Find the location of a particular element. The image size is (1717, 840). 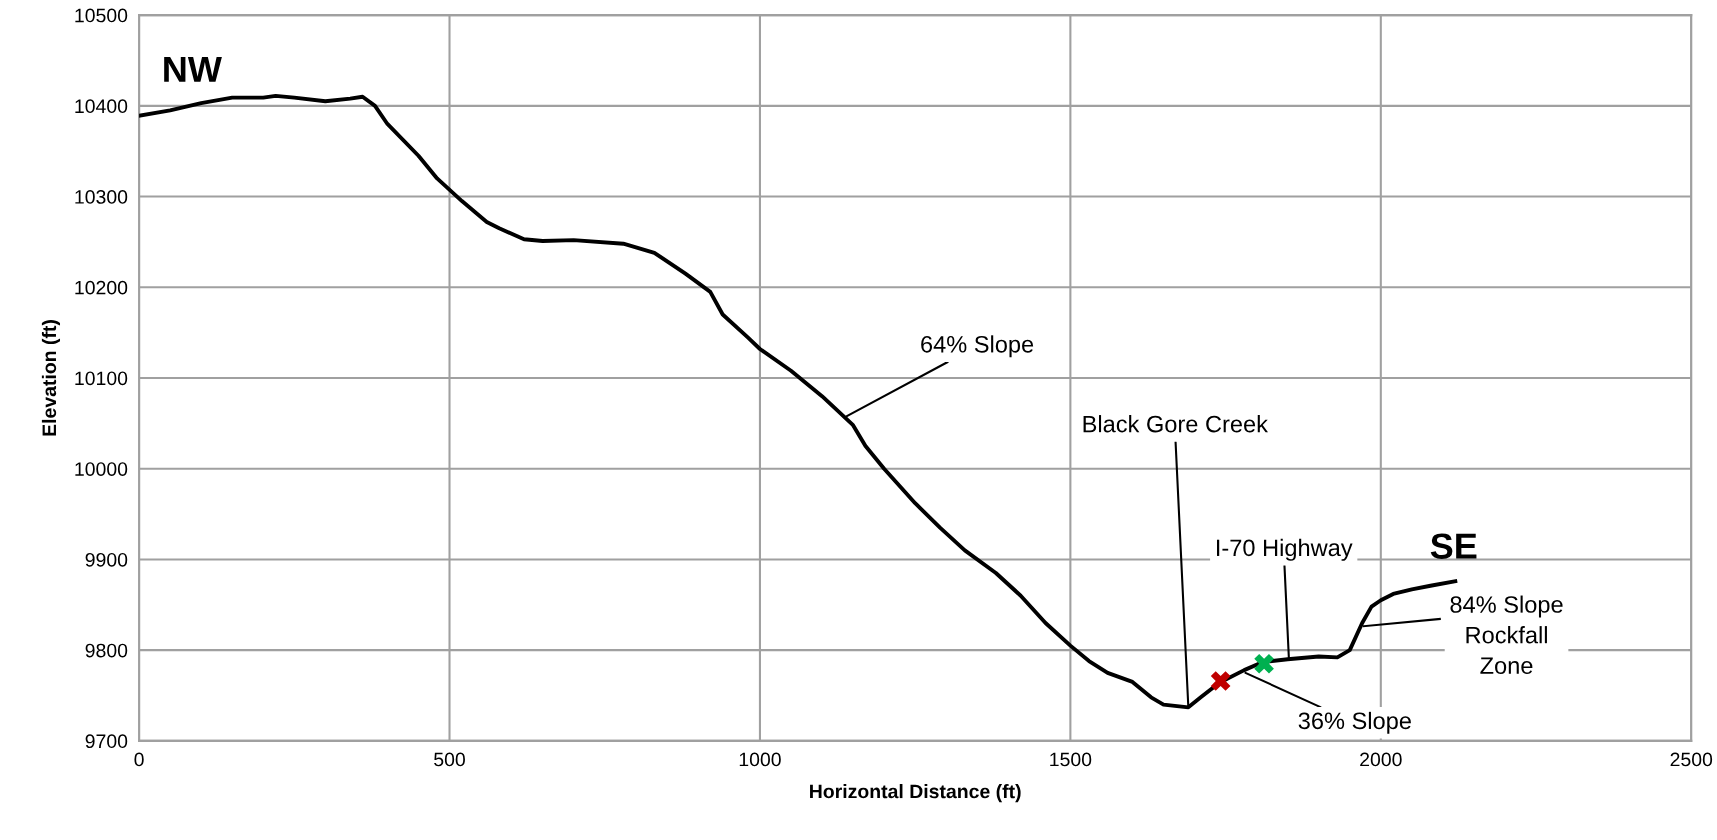

x-tick-label: 1500 is located at coordinates (1071, 759).